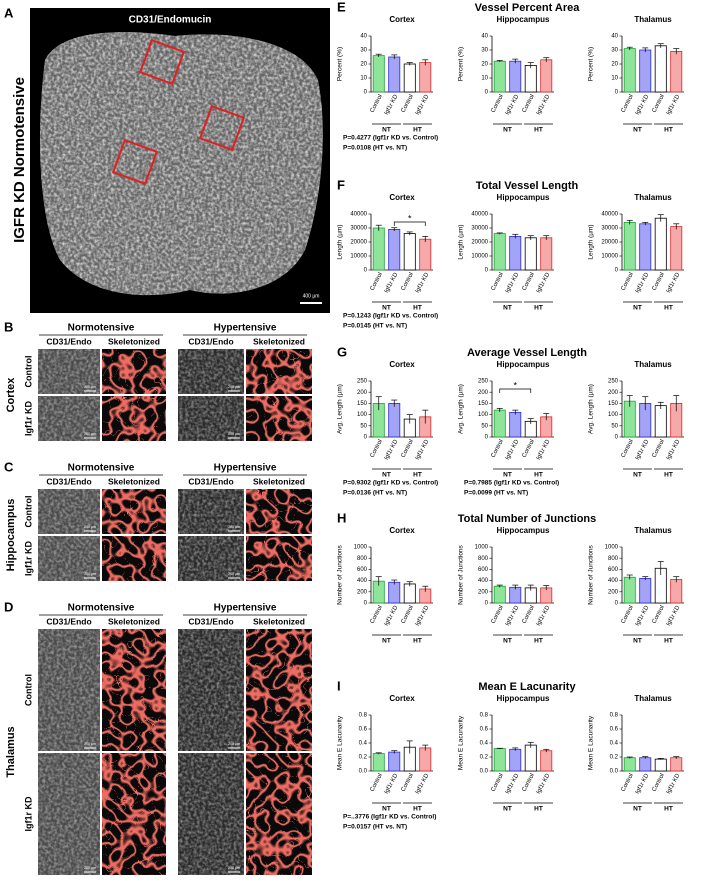 The height and width of the screenshot is (885, 713). What do you see at coordinates (340, 574) in the screenshot?
I see `y-axis-label: Number of Junctions` at bounding box center [340, 574].